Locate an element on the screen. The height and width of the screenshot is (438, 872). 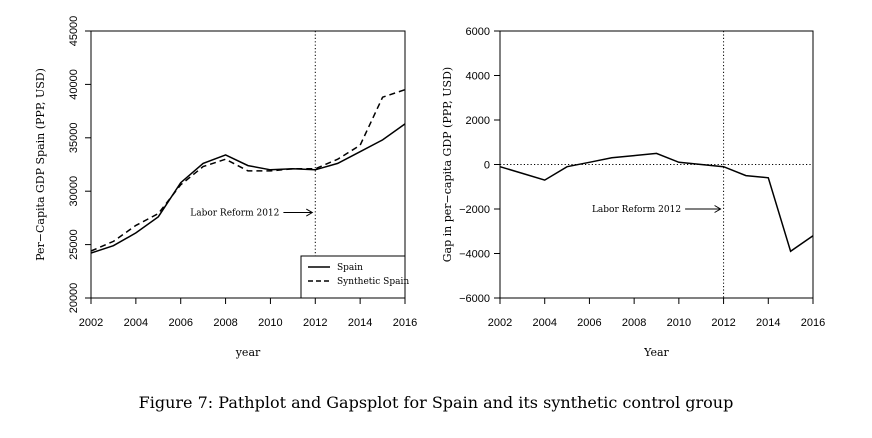
x-axis-label: Year is located at coordinates (656, 352).